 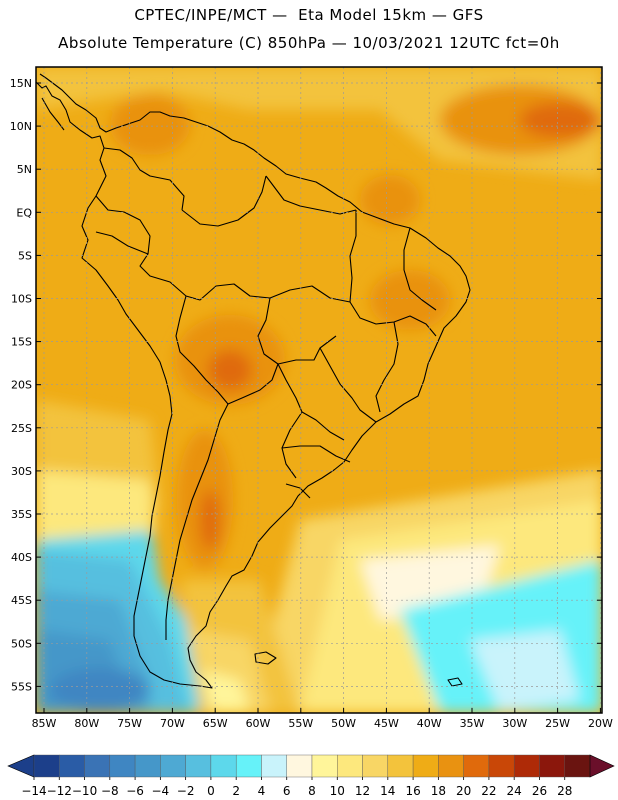 I want to click on lat-tick-label: 35S, so click(x=21, y=514).